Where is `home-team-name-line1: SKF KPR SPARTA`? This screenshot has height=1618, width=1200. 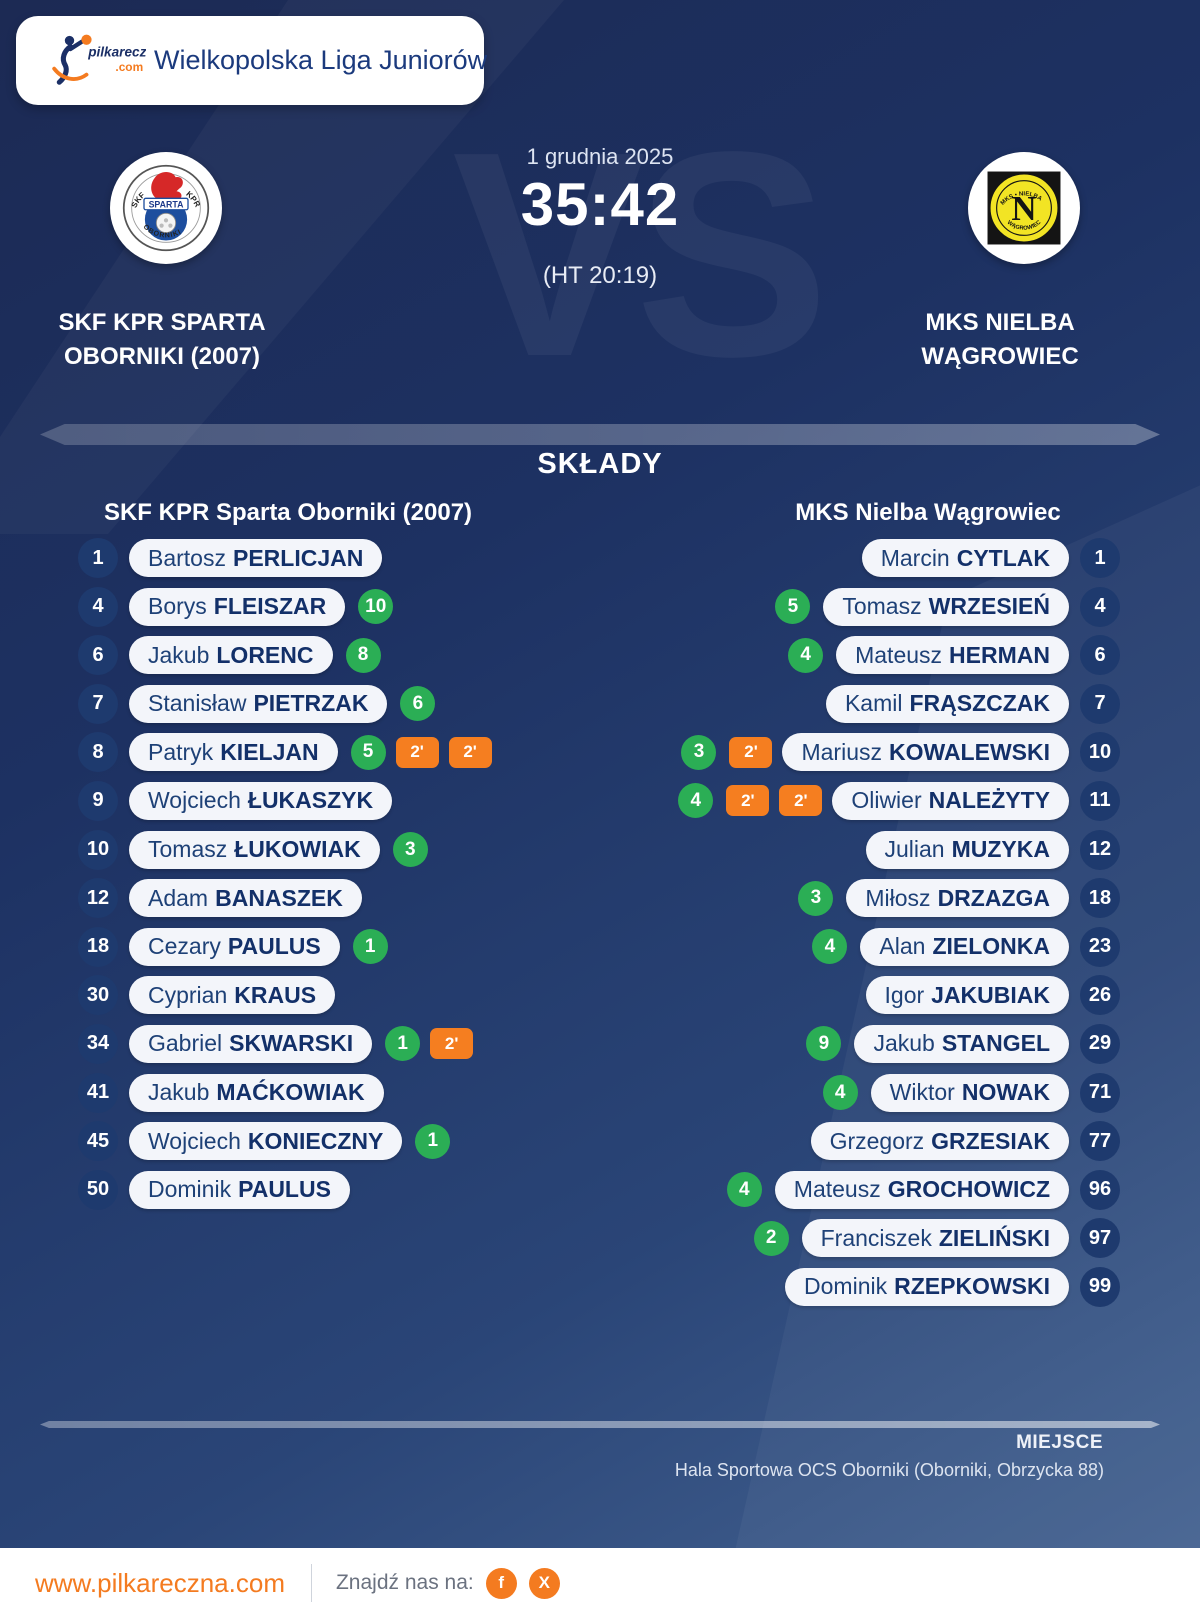 home-team-name-line1: SKF KPR SPARTA is located at coordinates (162, 322).